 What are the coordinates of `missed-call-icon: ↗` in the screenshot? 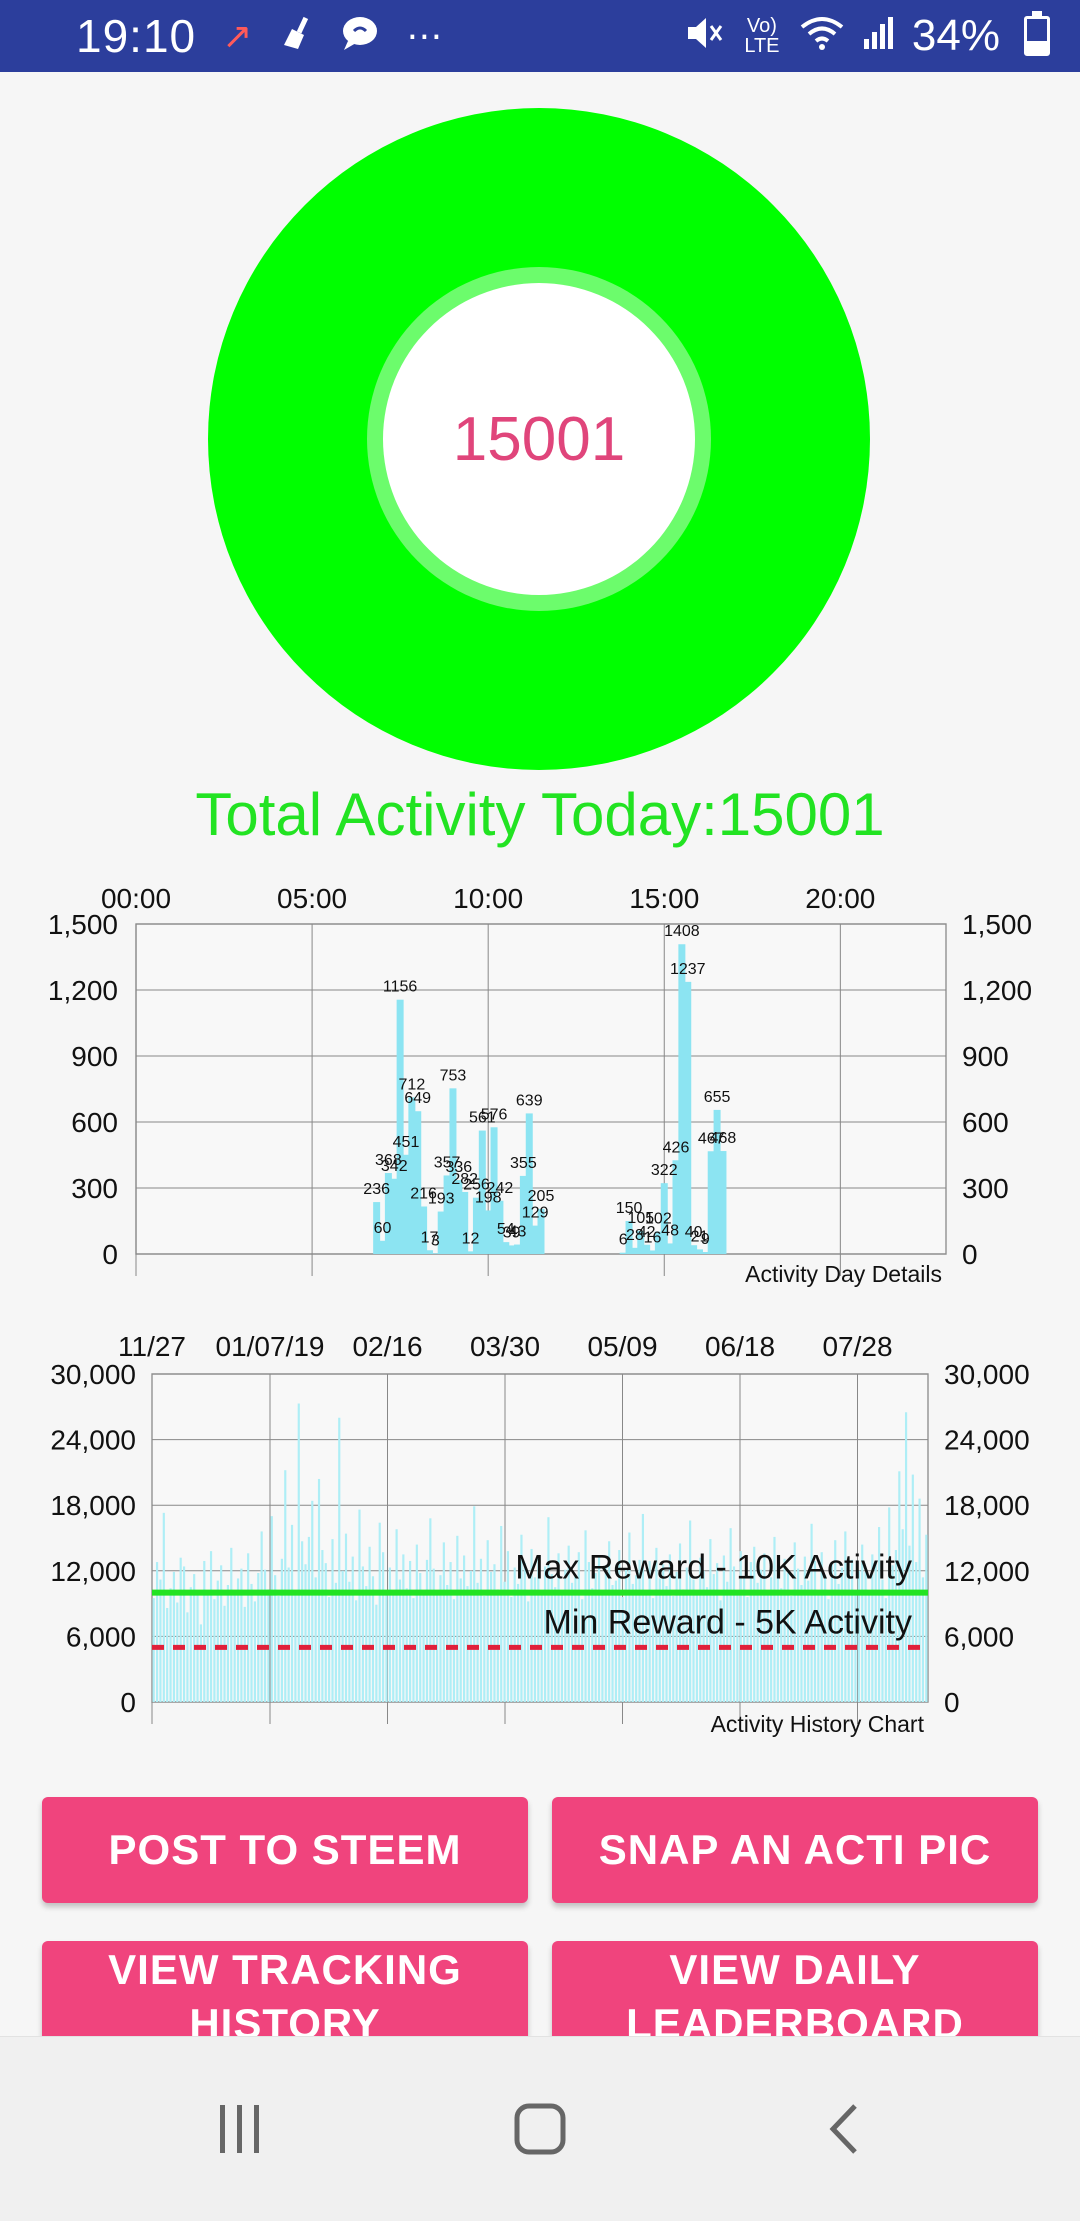 It's located at (237, 35).